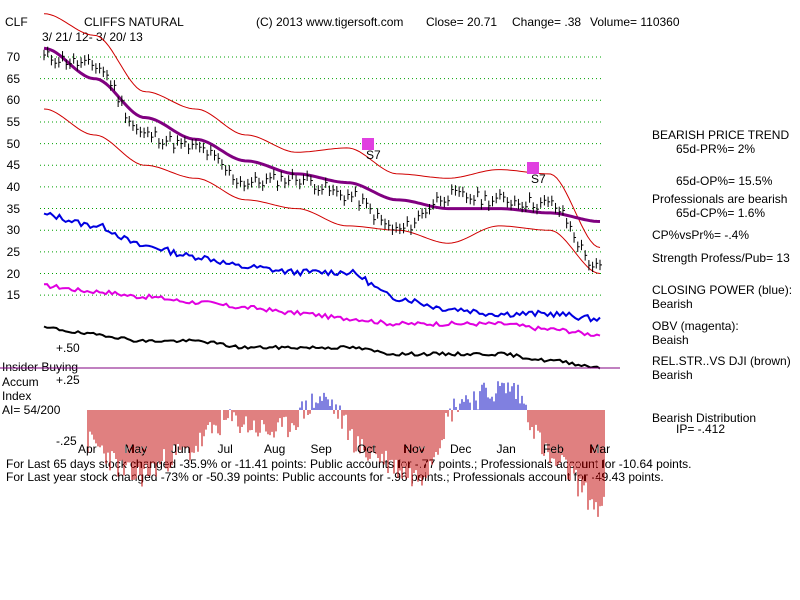 Image resolution: width=800 pixels, height=600 pixels. I want to click on relative-strength-line, so click(322, 347).